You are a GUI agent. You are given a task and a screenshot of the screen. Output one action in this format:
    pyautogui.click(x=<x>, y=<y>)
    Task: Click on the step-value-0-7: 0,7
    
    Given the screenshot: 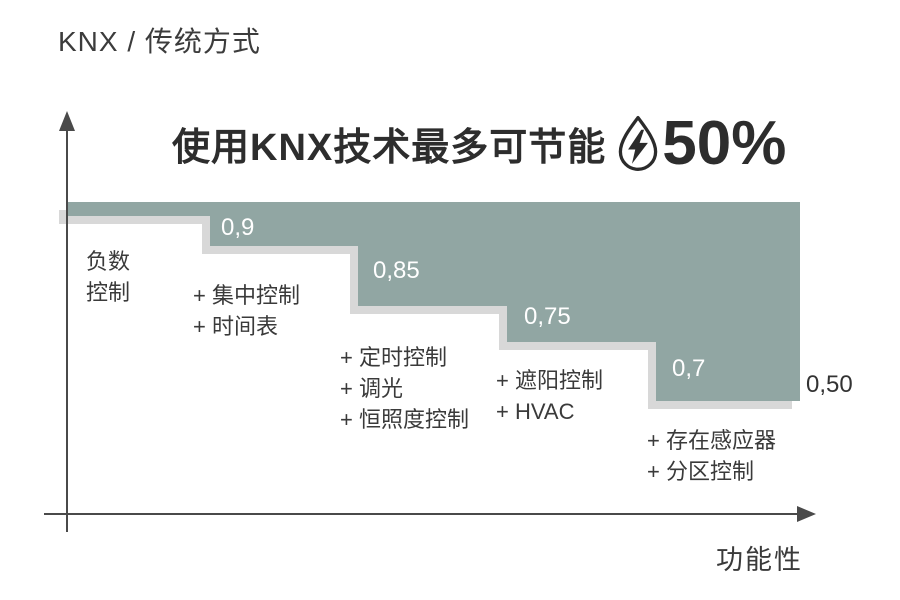 What is the action you would take?
    pyautogui.click(x=689, y=368)
    